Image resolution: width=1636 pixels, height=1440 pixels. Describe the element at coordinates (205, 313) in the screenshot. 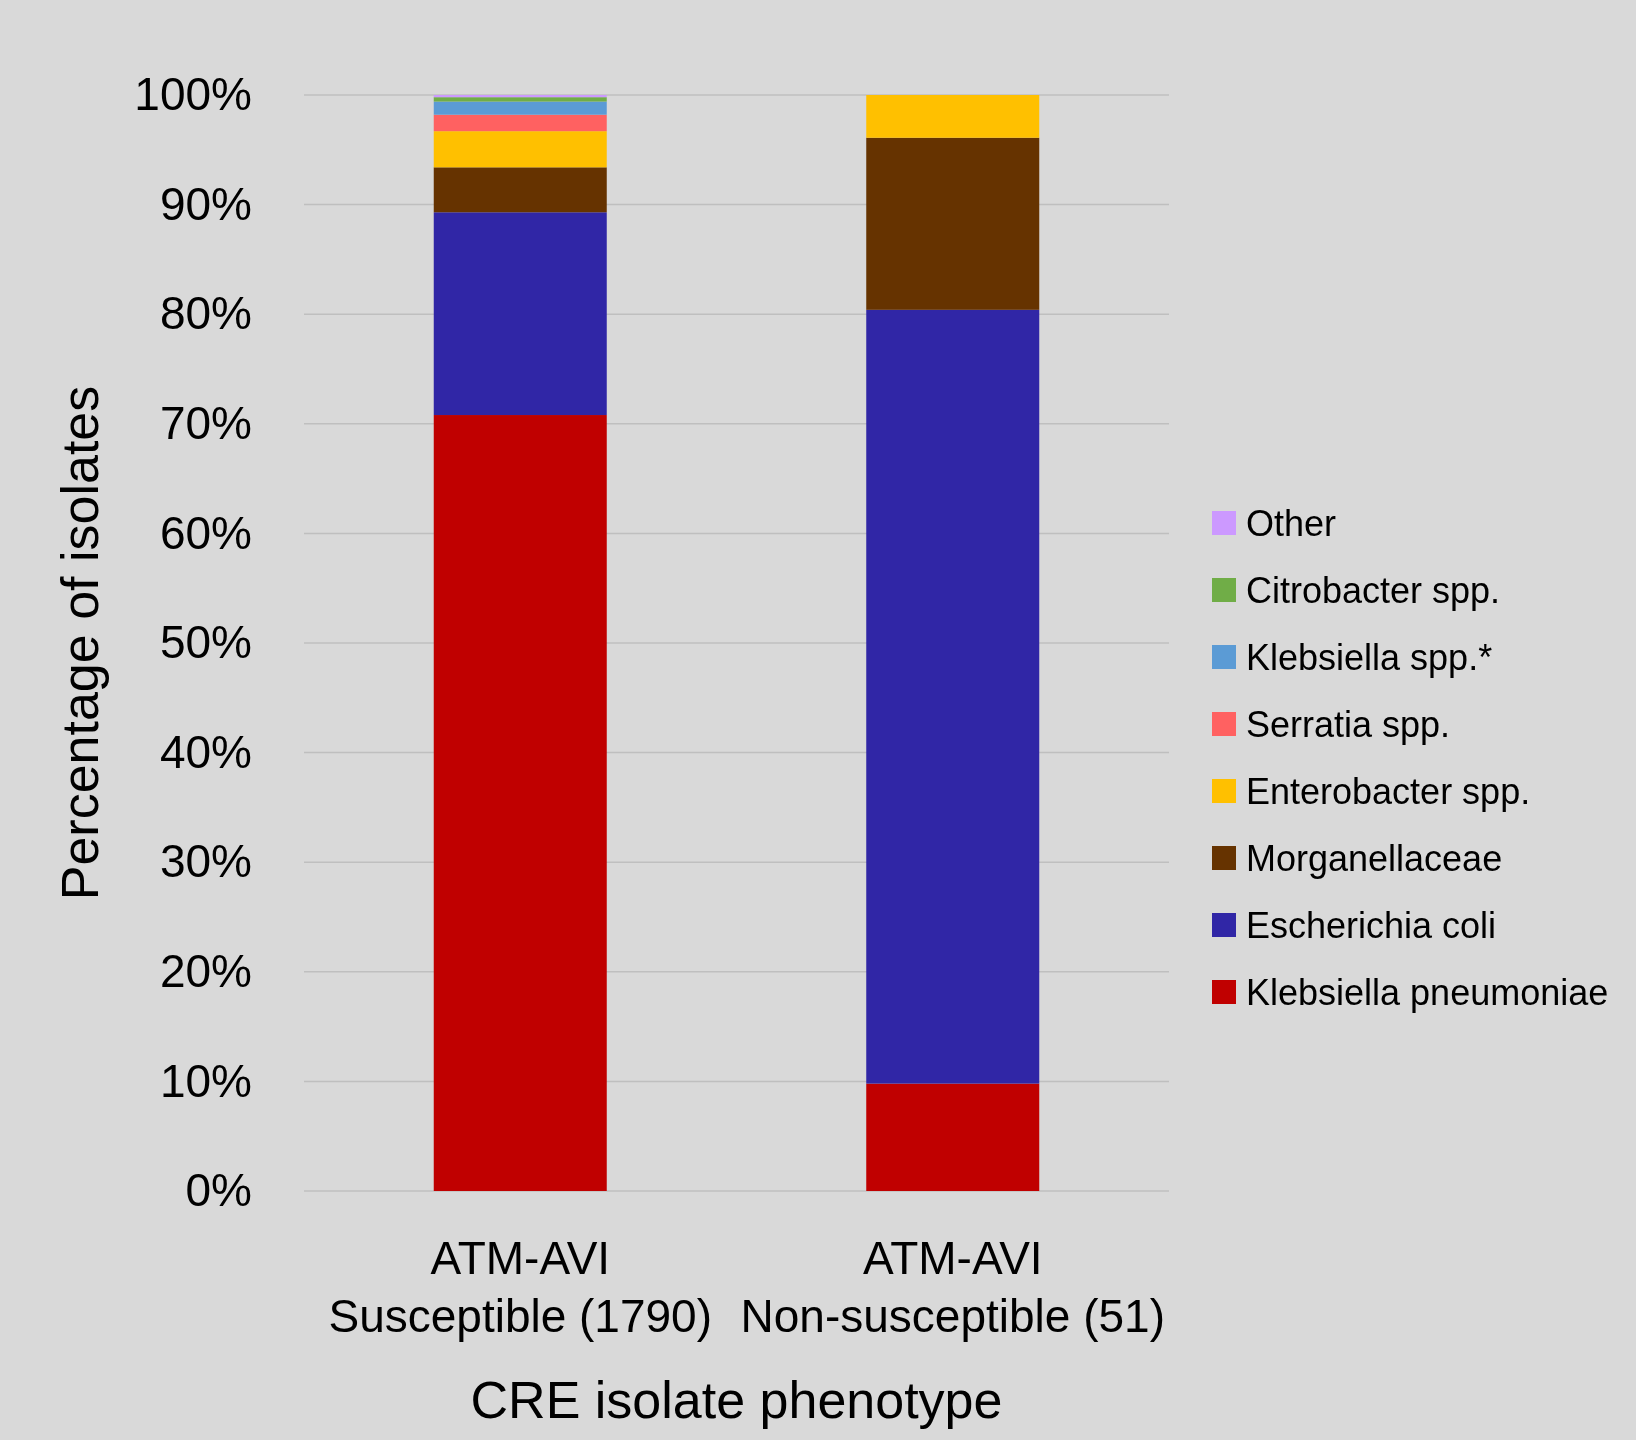

I see `y-tick-label: 80%` at that location.